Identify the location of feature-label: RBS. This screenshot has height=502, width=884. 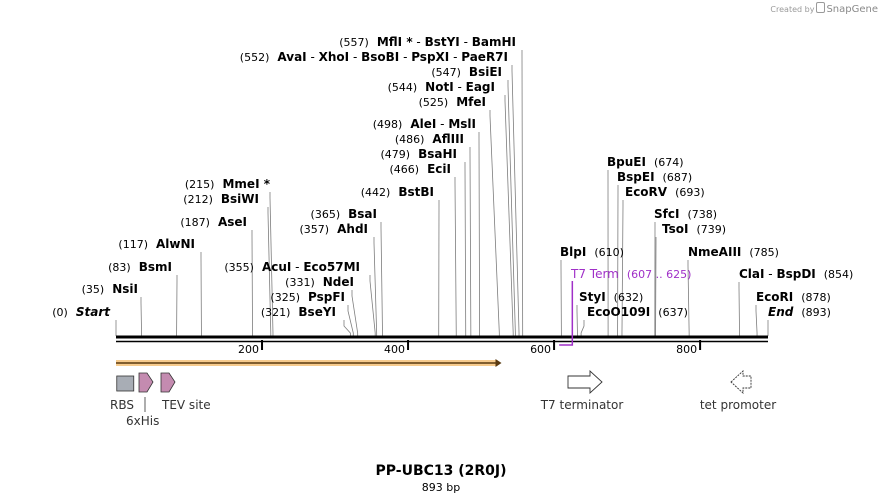
(122, 405).